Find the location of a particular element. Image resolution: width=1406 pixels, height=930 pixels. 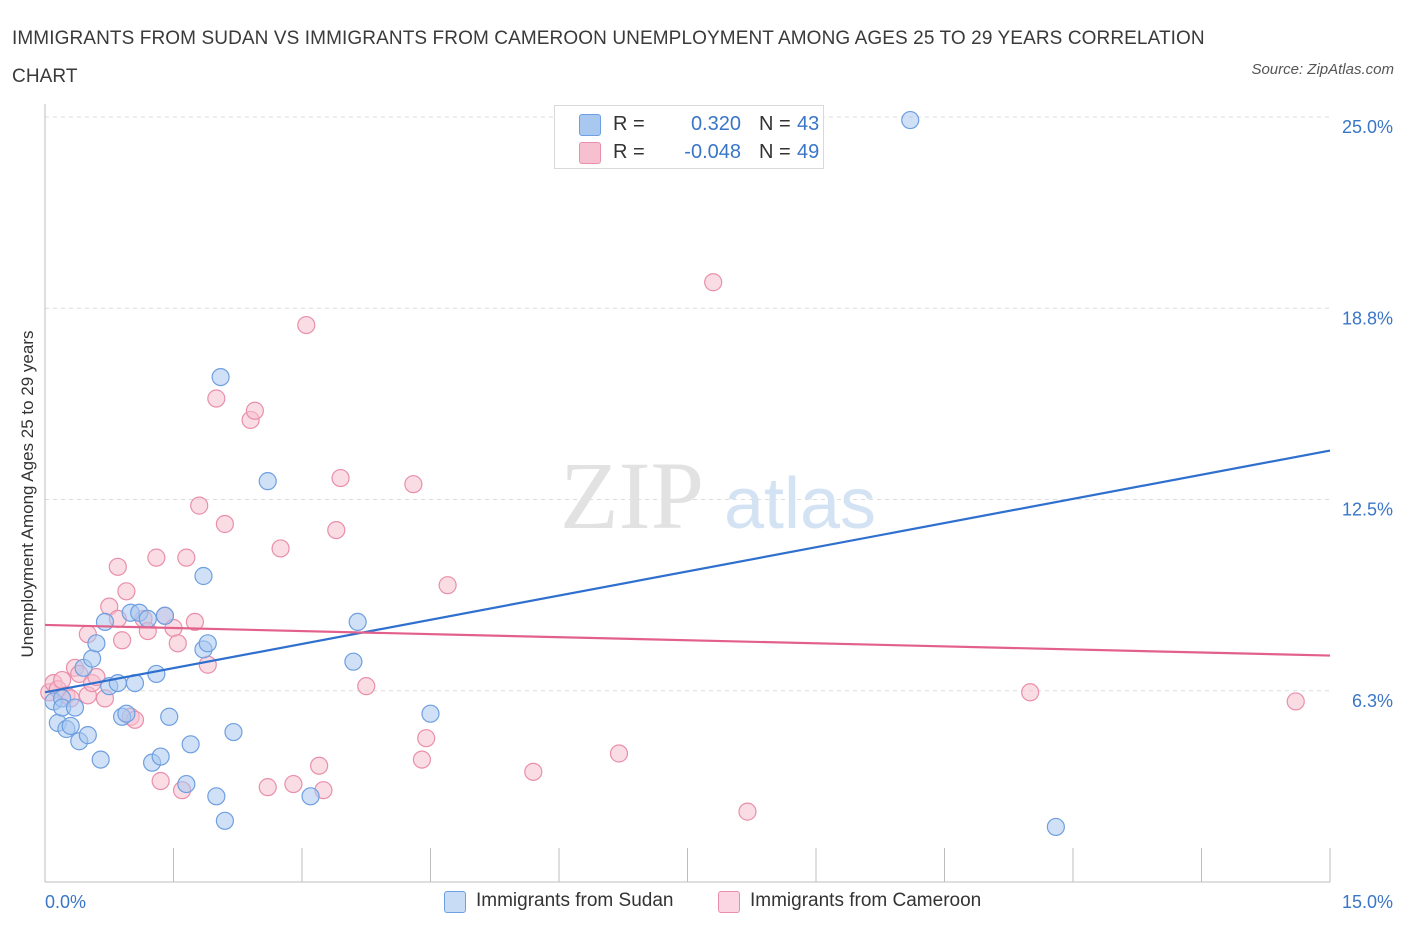

legend-r-value-cameroon: -0.048 is located at coordinates (712, 152).